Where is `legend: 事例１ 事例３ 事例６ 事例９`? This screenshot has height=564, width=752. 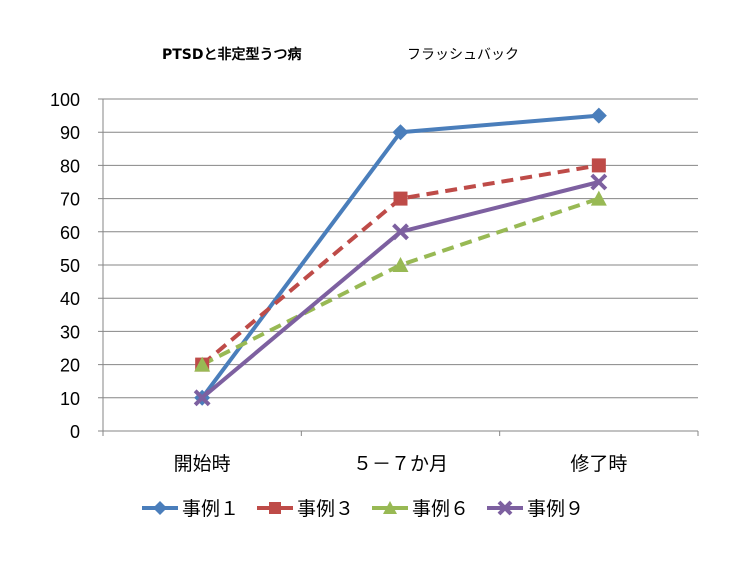
legend: 事例１ 事例３ 事例６ 事例９ is located at coordinates (370, 507).